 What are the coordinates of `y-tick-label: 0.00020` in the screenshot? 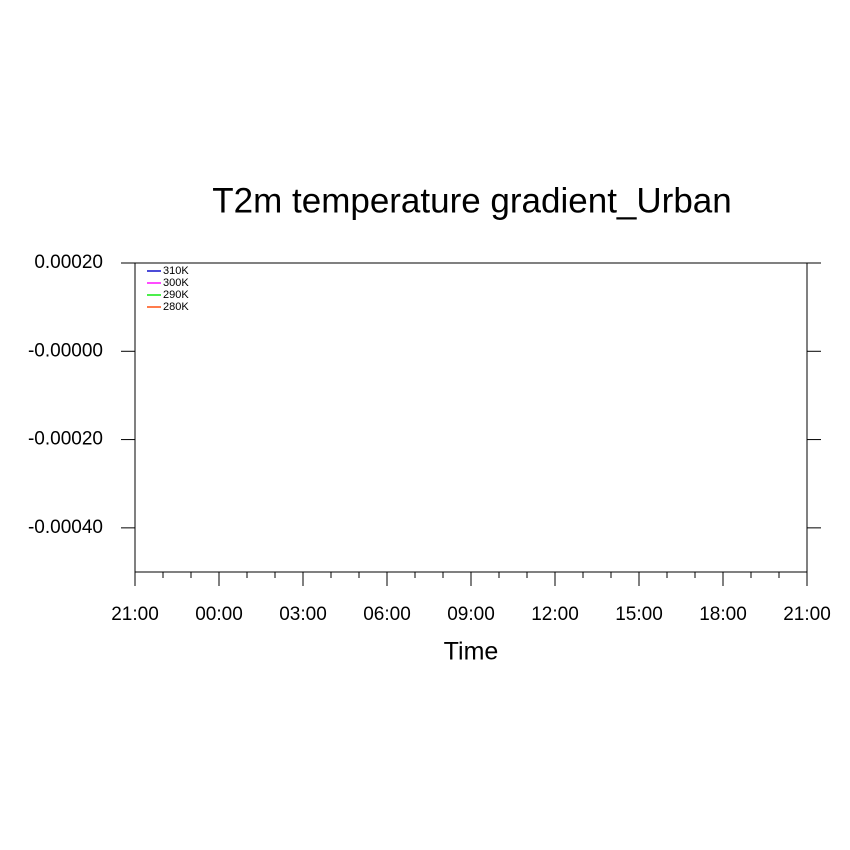 It's located at (68, 262).